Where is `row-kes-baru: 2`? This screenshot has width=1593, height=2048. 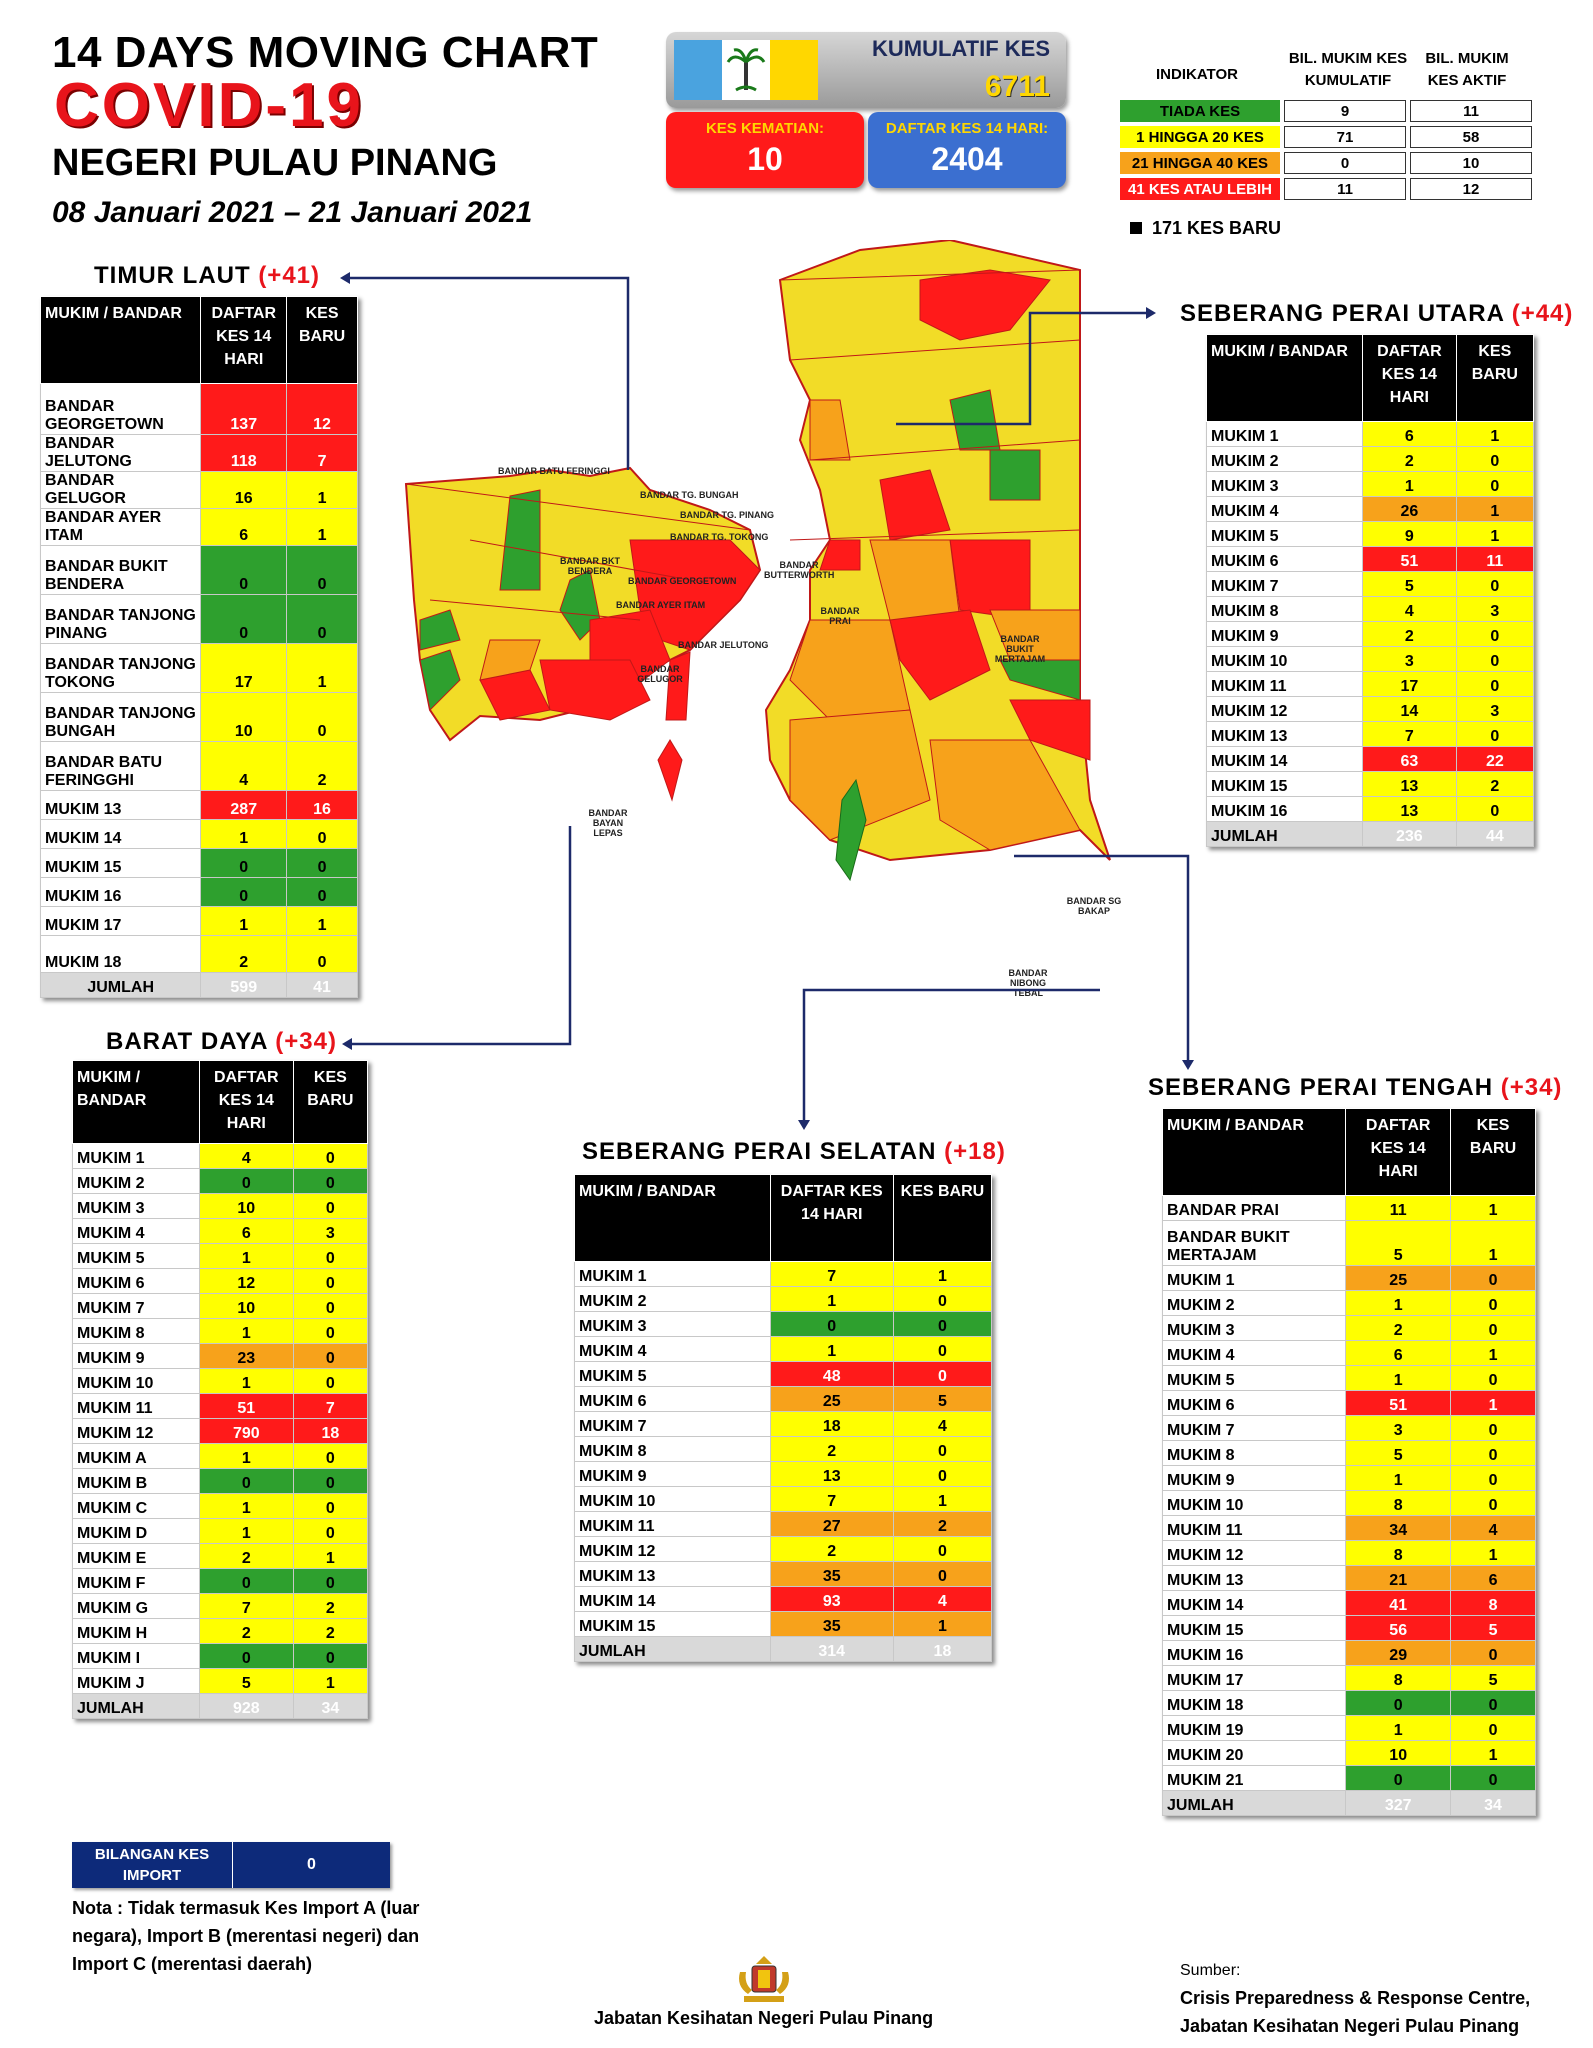
row-kes-baru: 2 is located at coordinates (330, 1631).